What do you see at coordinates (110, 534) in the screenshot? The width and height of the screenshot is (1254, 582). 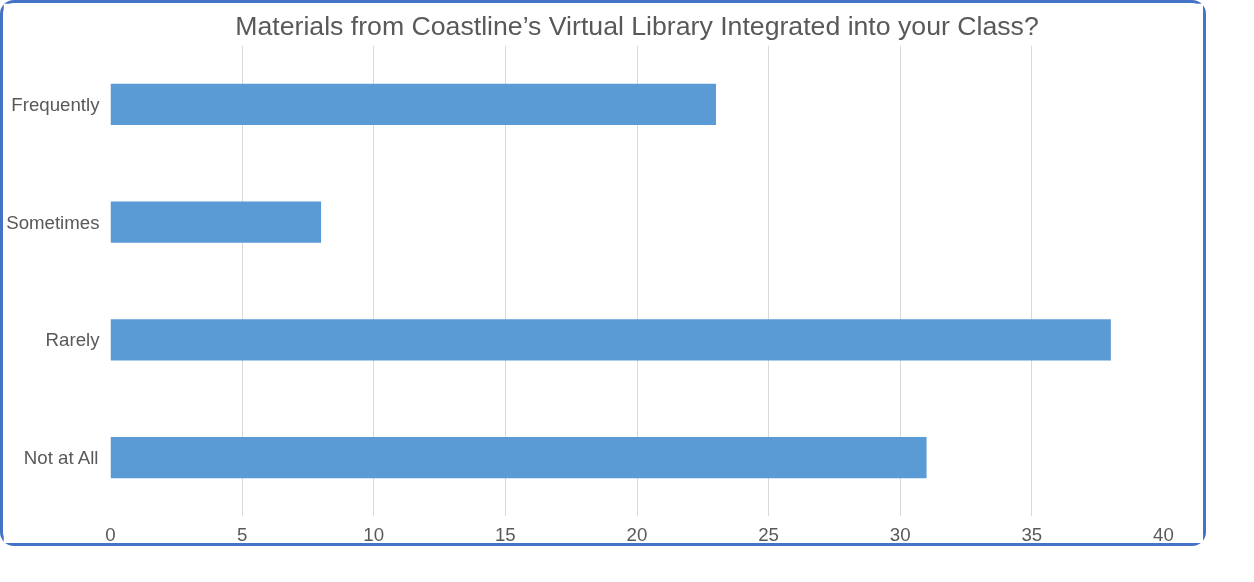 I see `x-tick-label: 0` at bounding box center [110, 534].